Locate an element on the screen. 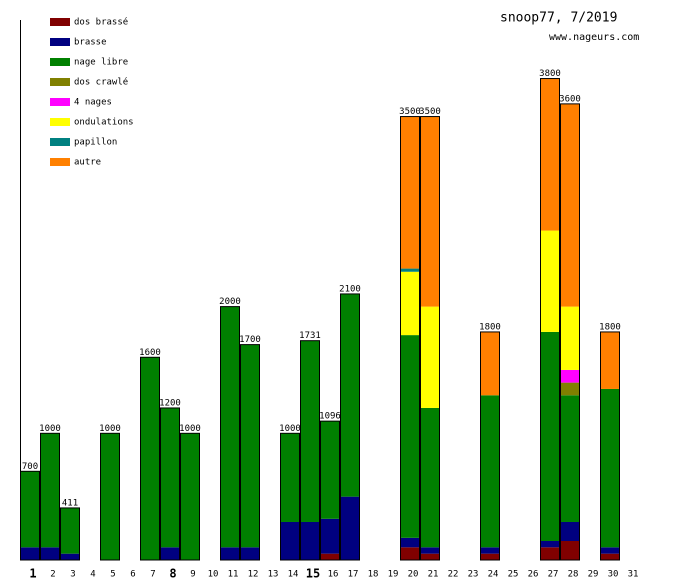 This screenshot has width=680, height=580. total-label: 411 is located at coordinates (70, 503).